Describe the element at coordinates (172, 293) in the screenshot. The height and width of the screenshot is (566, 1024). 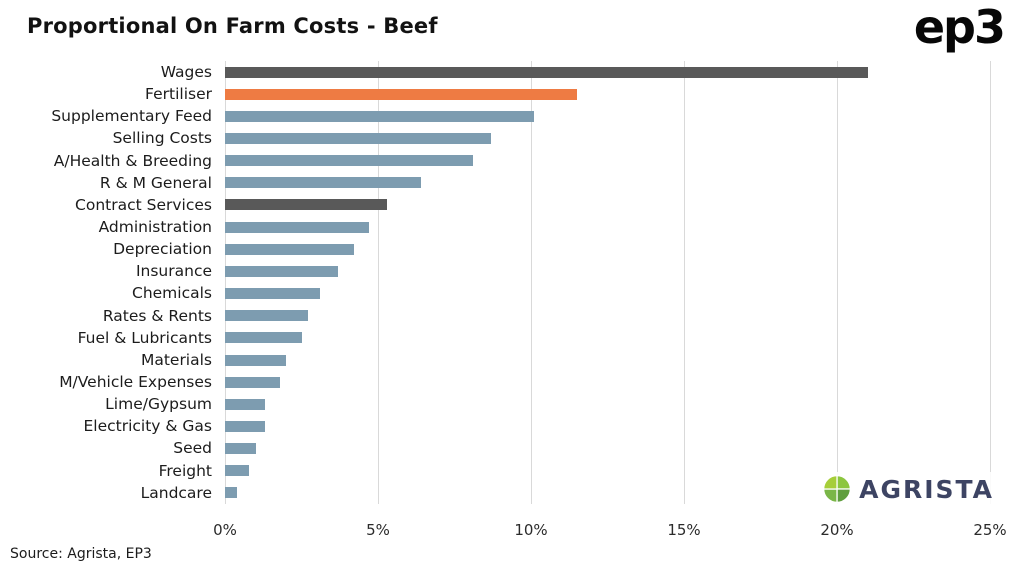
I see `category-label: Chemicals` at that location.